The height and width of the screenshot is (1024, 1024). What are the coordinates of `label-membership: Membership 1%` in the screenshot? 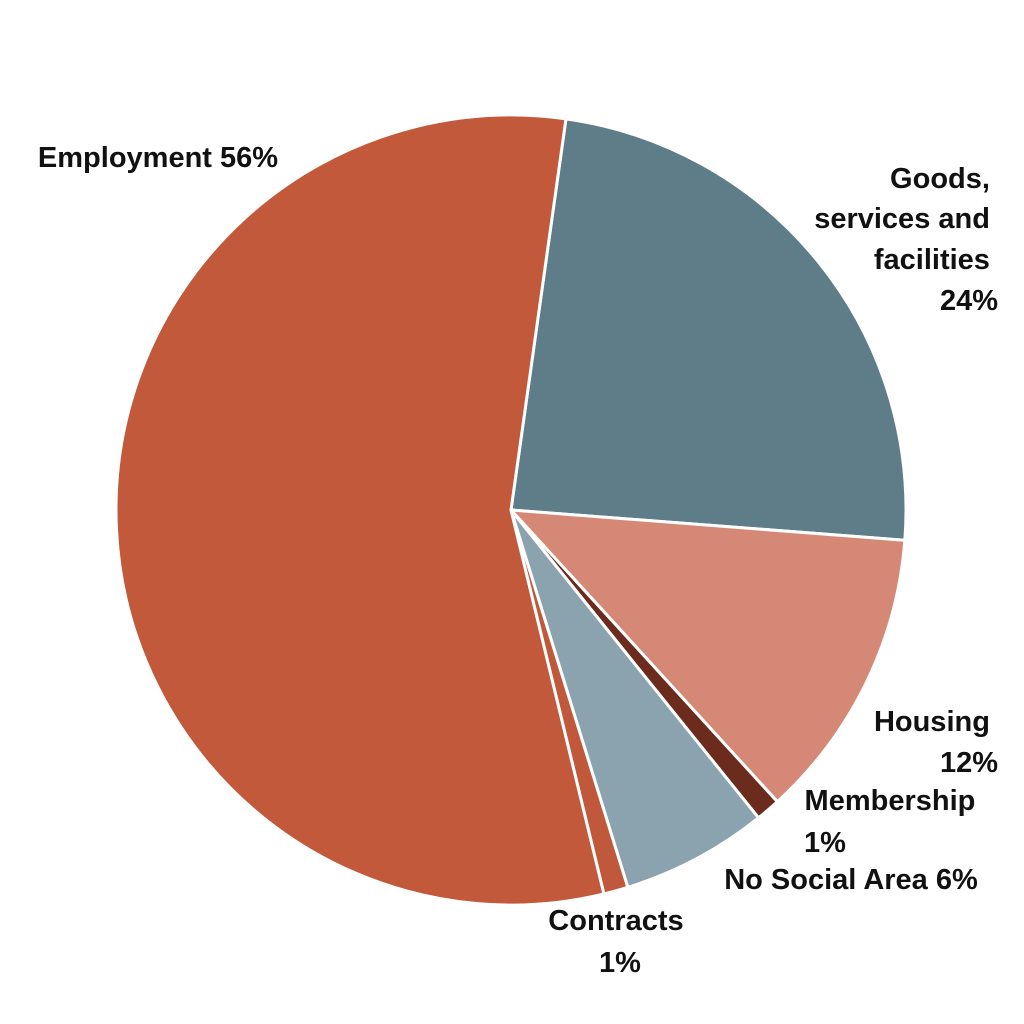 It's located at (893, 822).